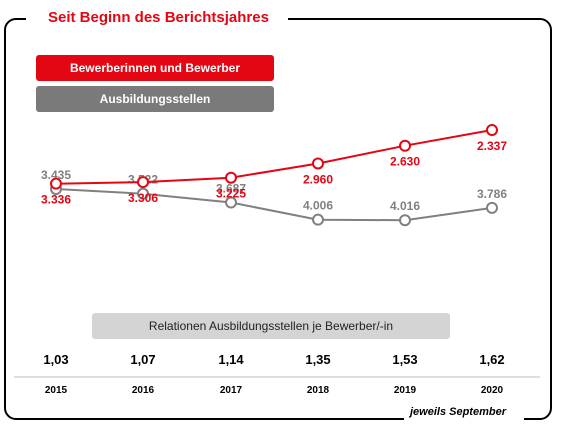 Image resolution: width=561 pixels, height=425 pixels. Describe the element at coordinates (458, 412) in the screenshot. I see `footer-note: jeweils September` at that location.